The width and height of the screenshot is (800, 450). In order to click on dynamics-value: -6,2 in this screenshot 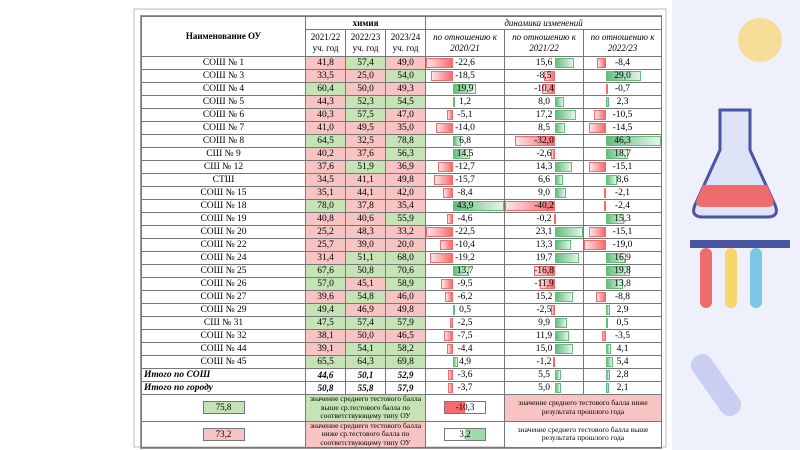, I will do `click(465, 297)`.